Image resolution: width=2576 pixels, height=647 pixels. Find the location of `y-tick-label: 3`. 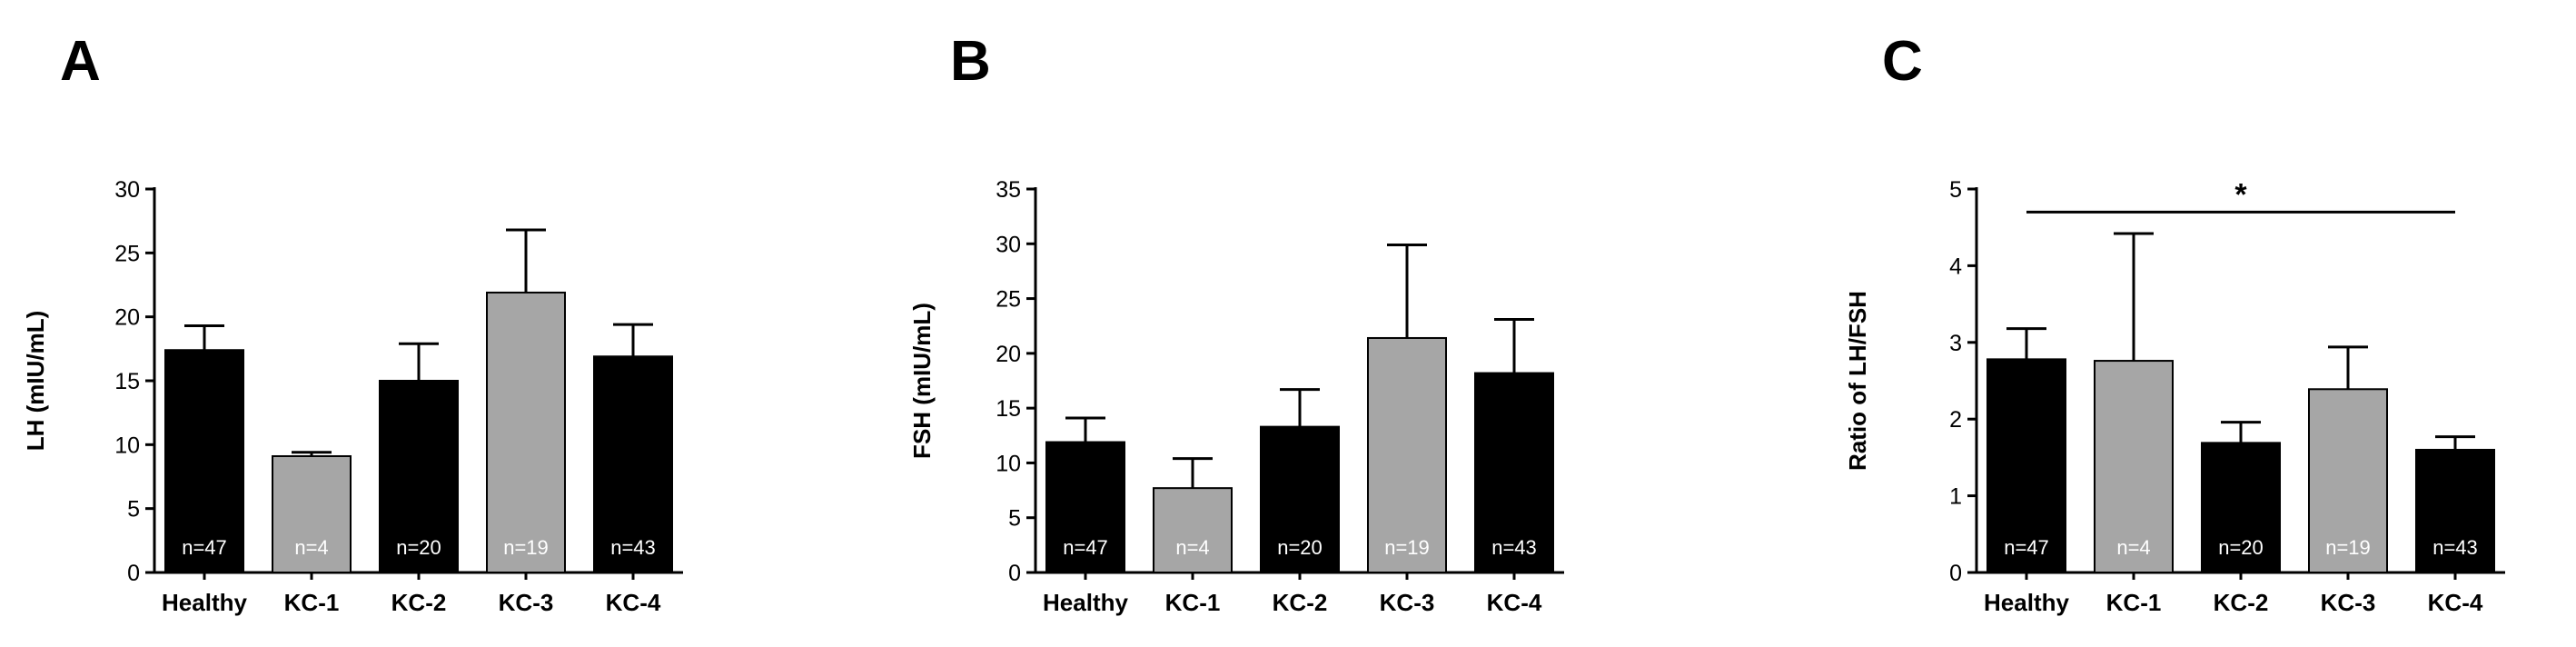

y-tick-label: 3 is located at coordinates (1955, 343).